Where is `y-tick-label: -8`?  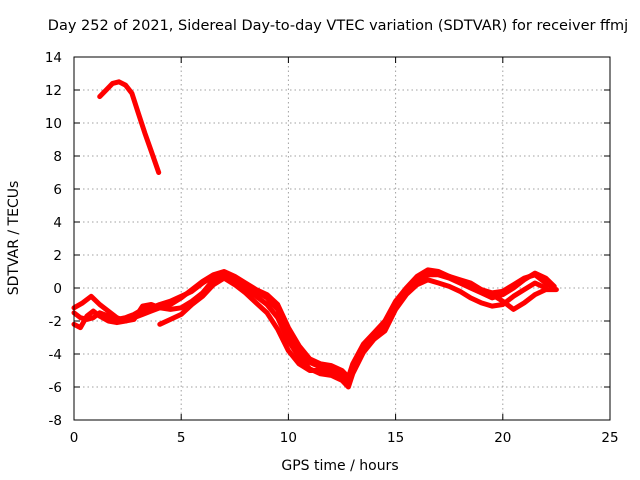
y-tick-label: -8 is located at coordinates (55, 421).